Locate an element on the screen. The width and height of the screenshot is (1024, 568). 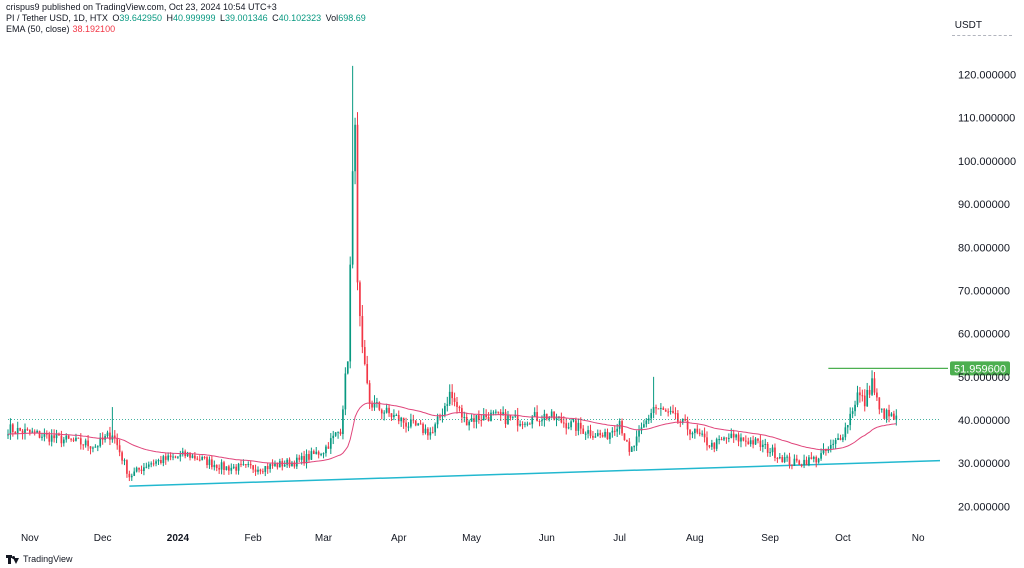
ema-line is located at coordinates (452, 433).